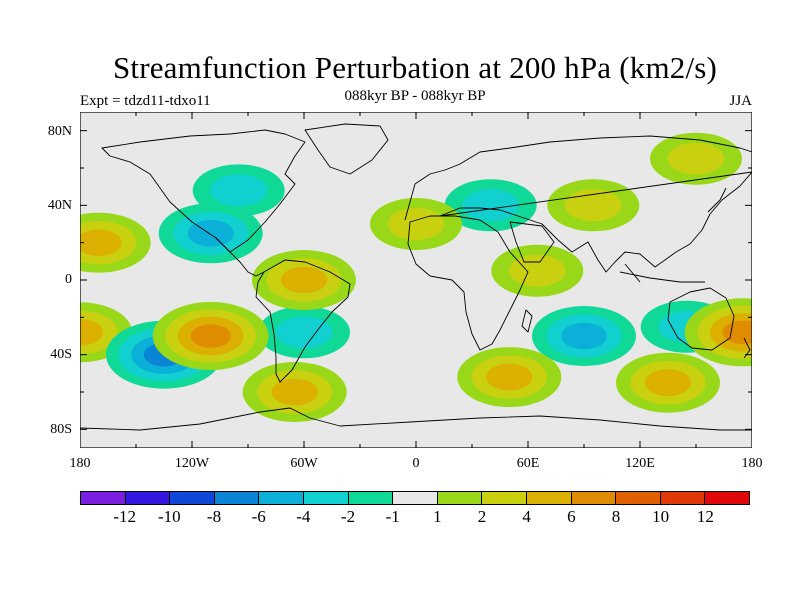  I want to click on colorbar, so click(415, 498).